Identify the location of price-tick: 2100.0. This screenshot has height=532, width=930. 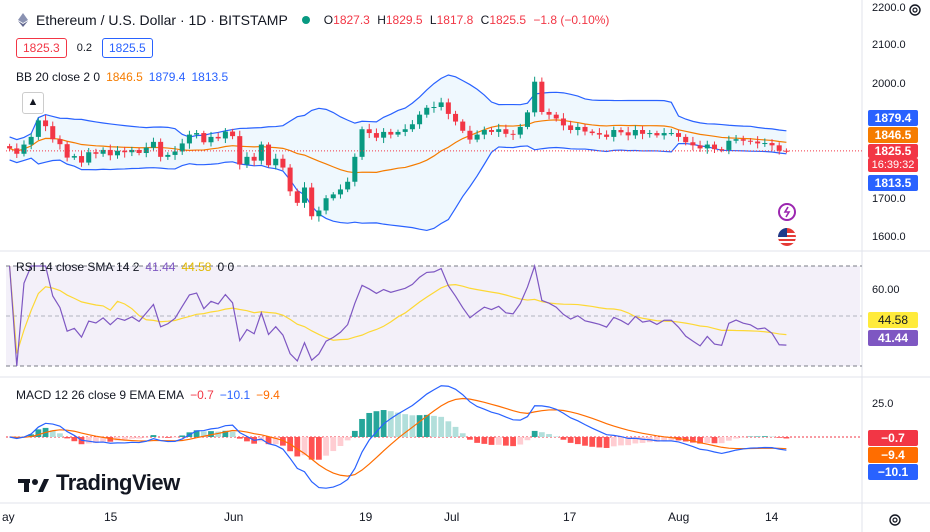
(889, 45).